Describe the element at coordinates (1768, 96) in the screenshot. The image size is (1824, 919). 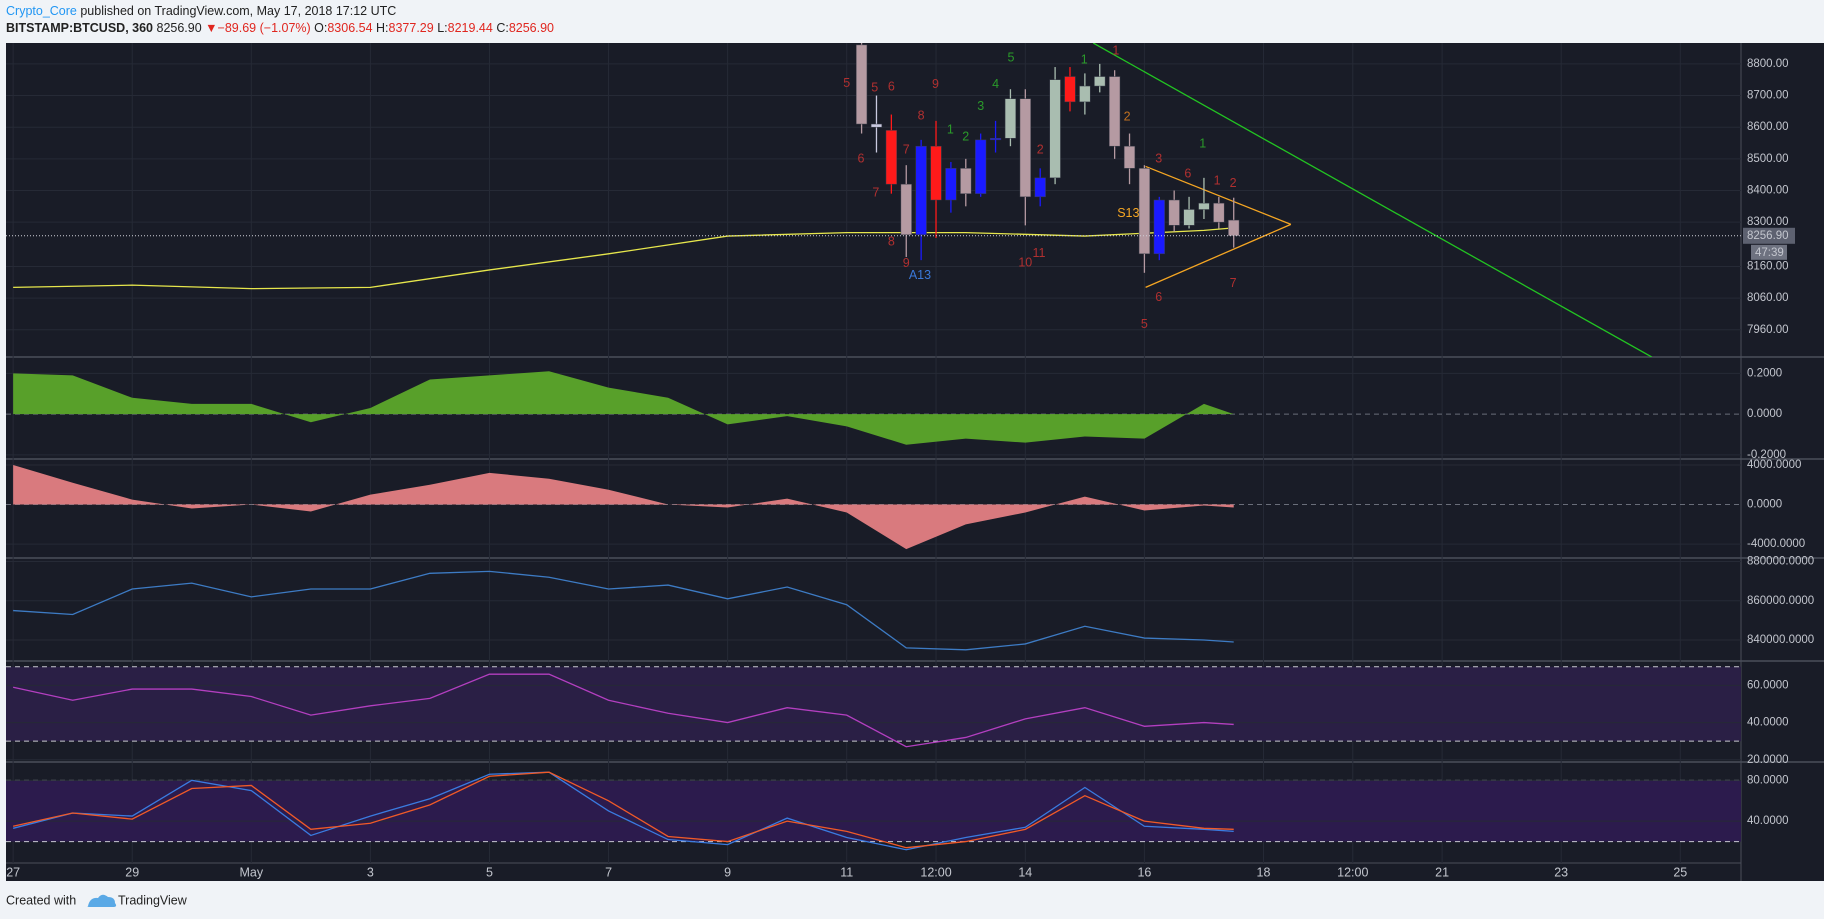
I see `y-tick-label: 8700.00` at that location.